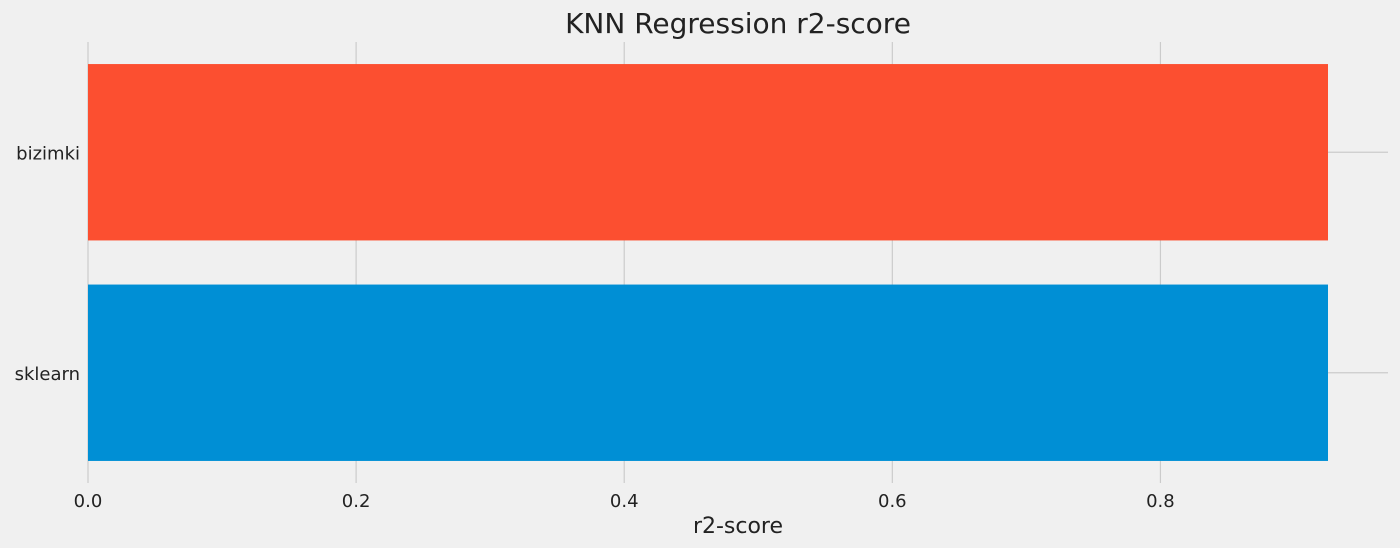  I want to click on y-tick-label: bizimki, so click(48, 153).